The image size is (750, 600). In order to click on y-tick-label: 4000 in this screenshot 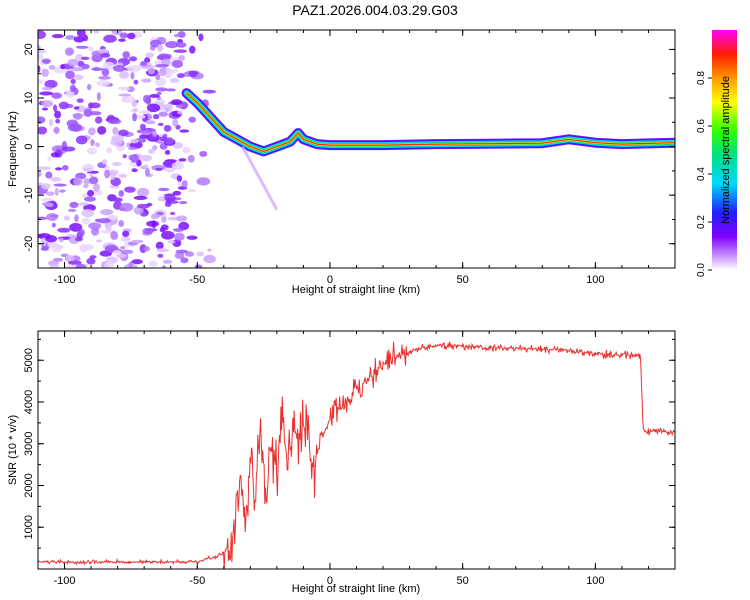, I will do `click(29, 402)`.